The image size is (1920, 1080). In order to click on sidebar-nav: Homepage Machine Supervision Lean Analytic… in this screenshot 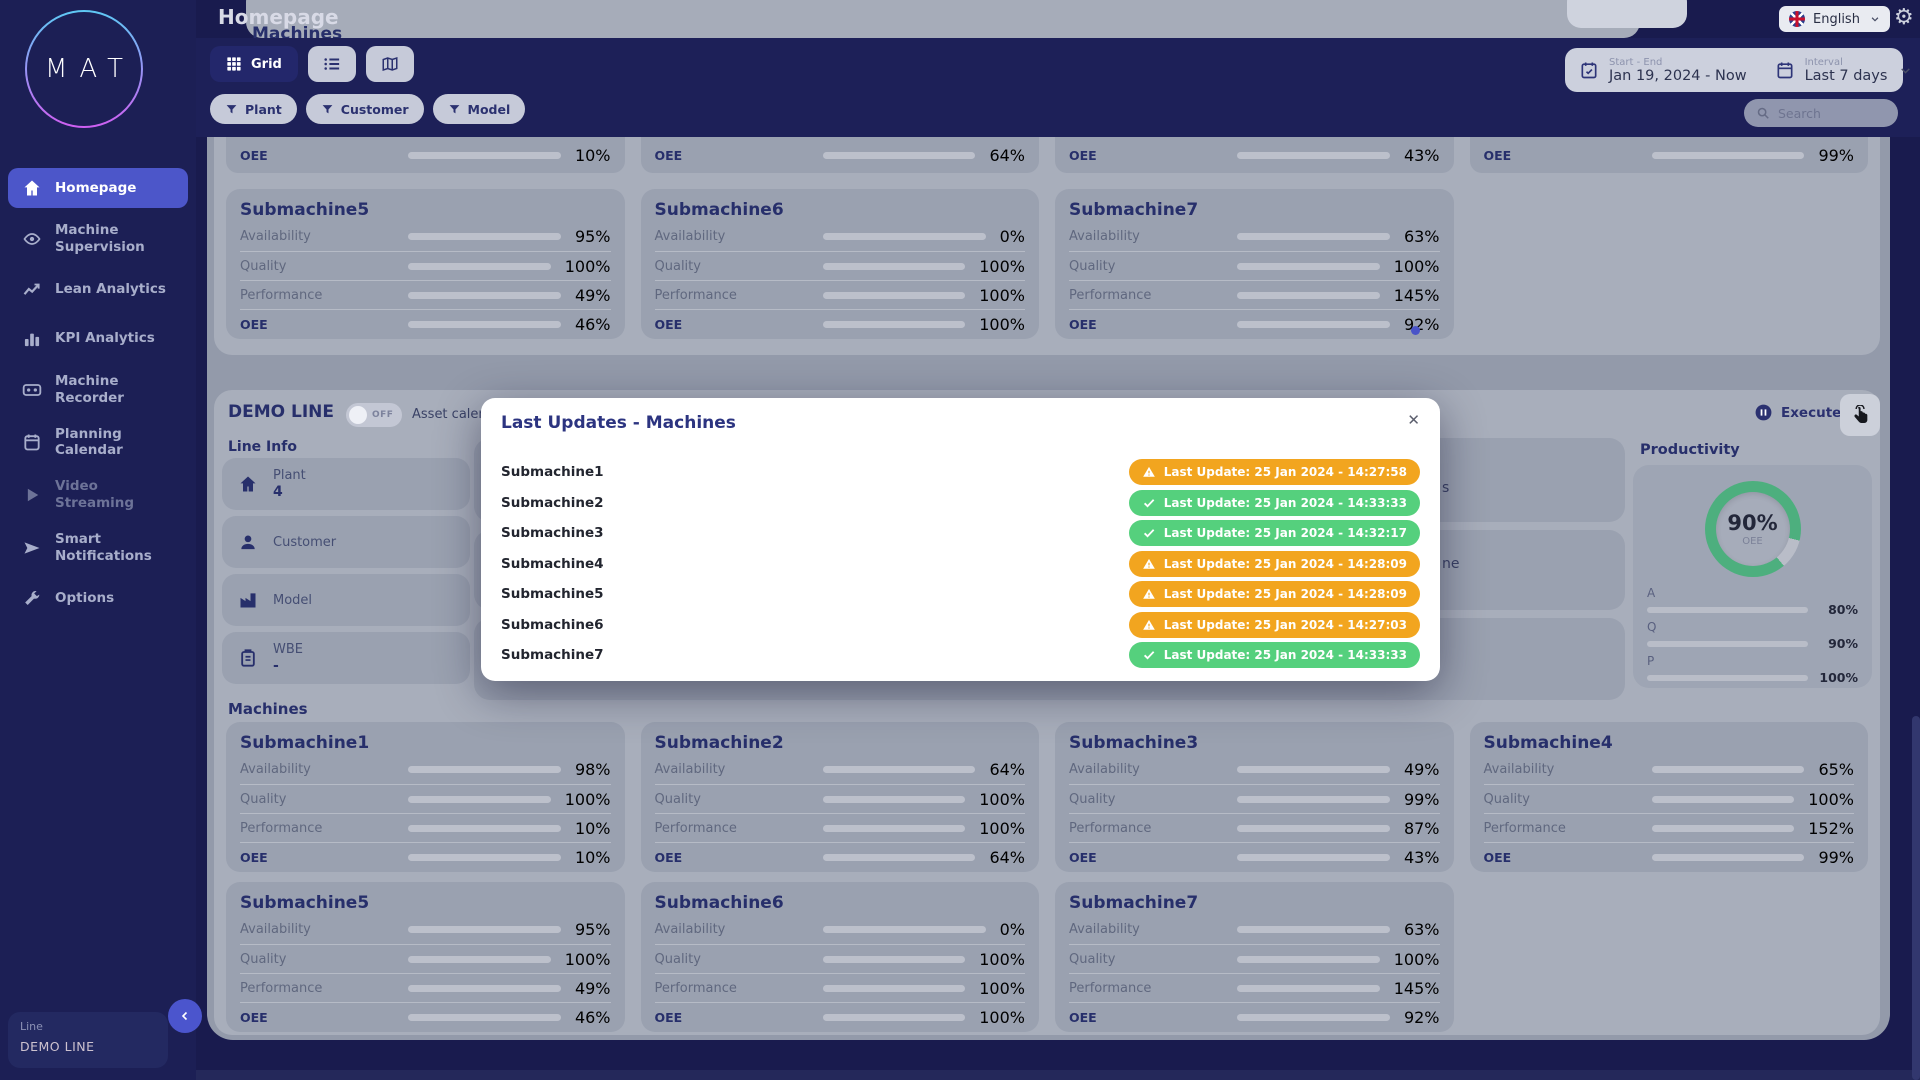, I will do `click(98, 393)`.